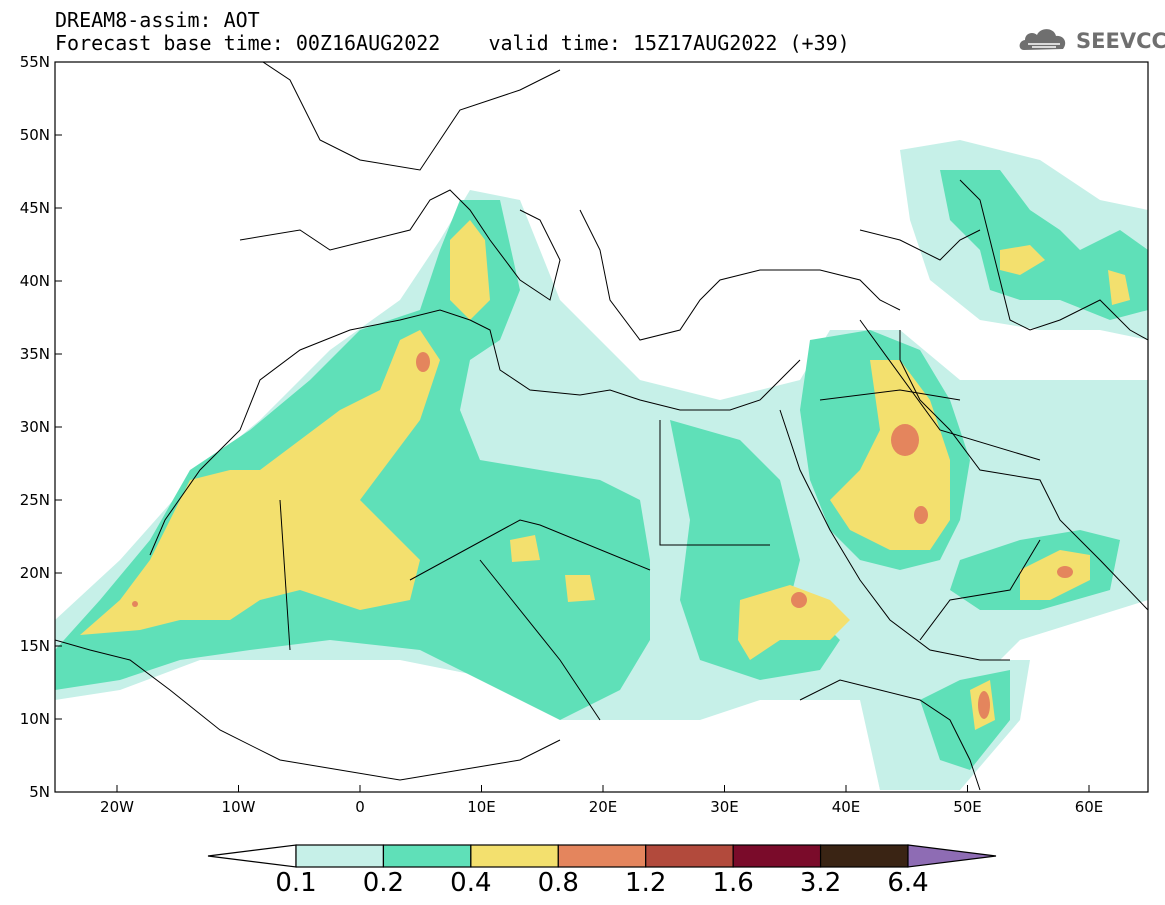  What do you see at coordinates (35, 573) in the screenshot?
I see `lat-tick-label: 20N` at bounding box center [35, 573].